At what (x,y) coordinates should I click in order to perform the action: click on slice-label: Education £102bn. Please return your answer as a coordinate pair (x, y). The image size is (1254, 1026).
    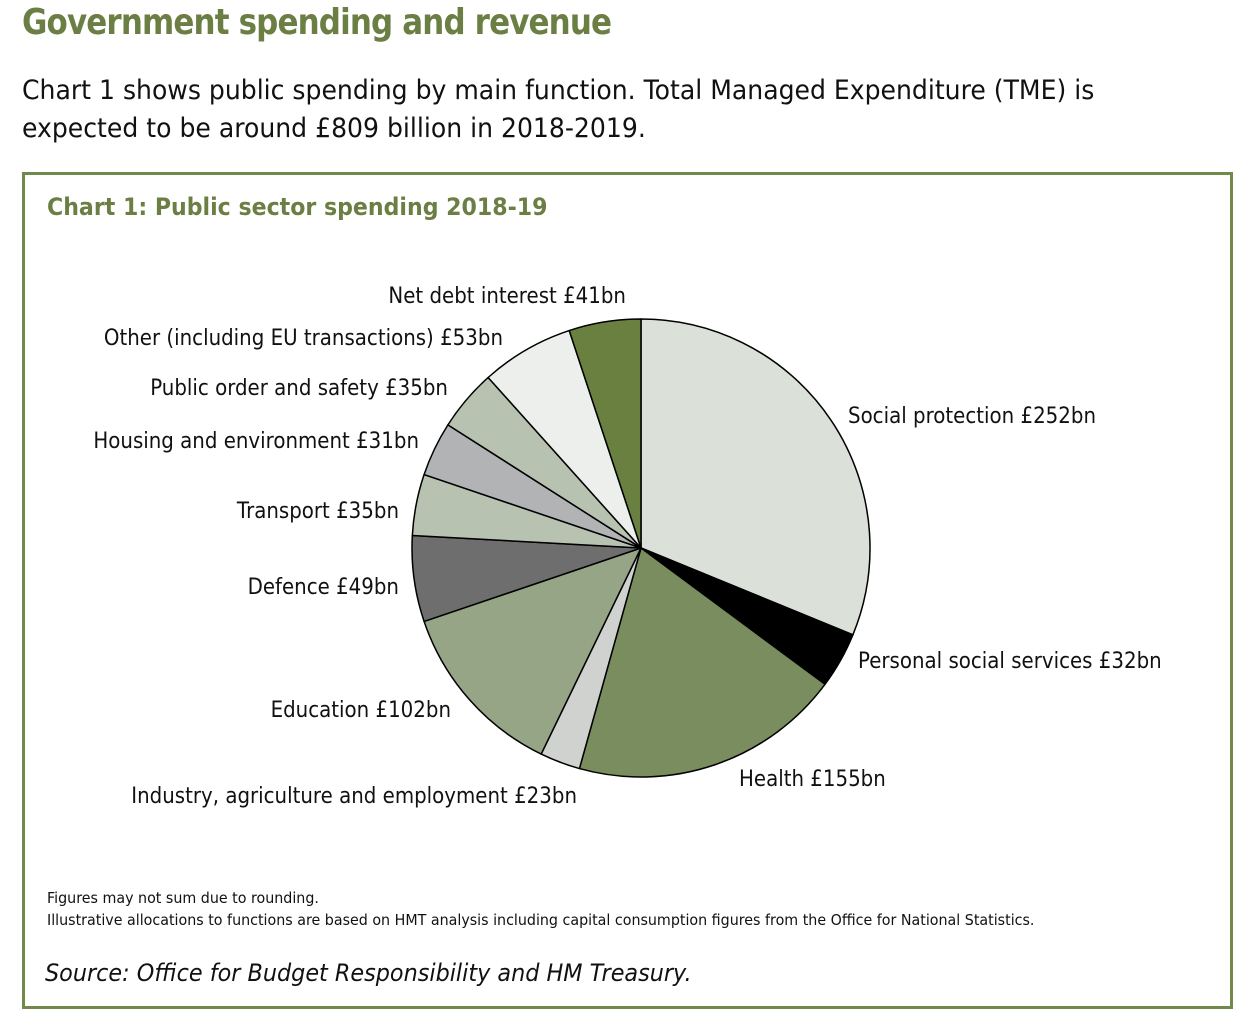
    Looking at the image, I should click on (361, 710).